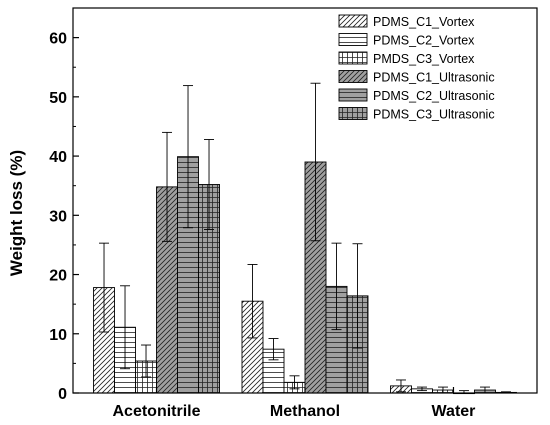 Image resolution: width=550 pixels, height=425 pixels. Describe the element at coordinates (353, 58) in the screenshot. I see `legend-swatch-PMDS_C3_Vortex` at that location.